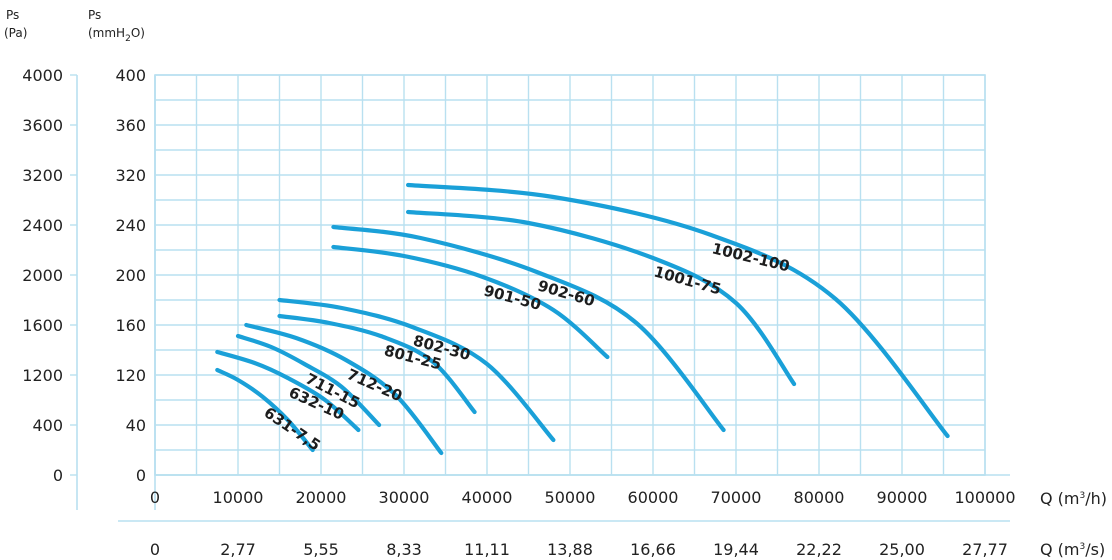 This screenshot has height=560, width=1112. What do you see at coordinates (321, 549) in the screenshot?
I see `x-tick-label-m3s: 5,55` at bounding box center [321, 549].